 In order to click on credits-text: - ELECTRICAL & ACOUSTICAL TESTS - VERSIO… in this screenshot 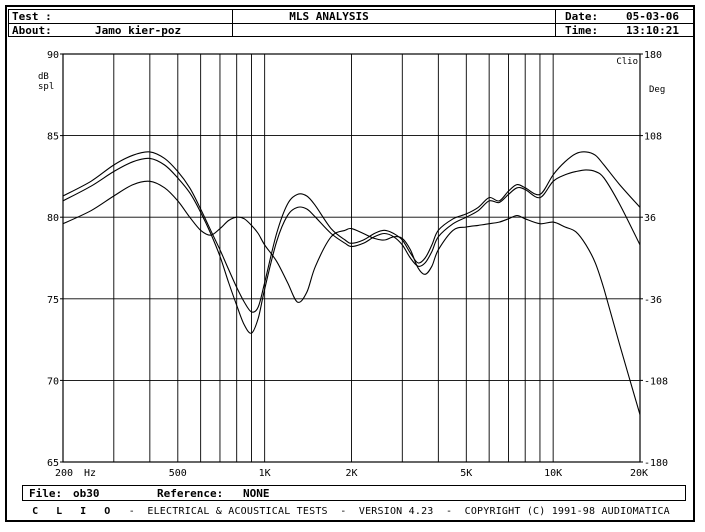, I will do `click(399, 511)`.